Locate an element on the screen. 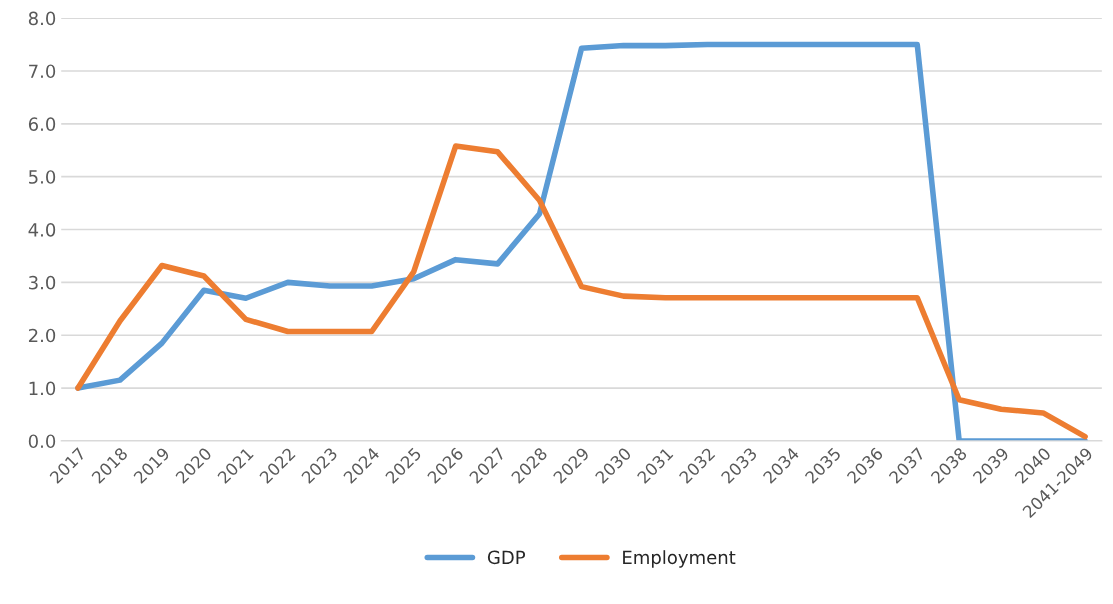 The image size is (1113, 604). y-tick-label: 5.0 is located at coordinates (42, 177).